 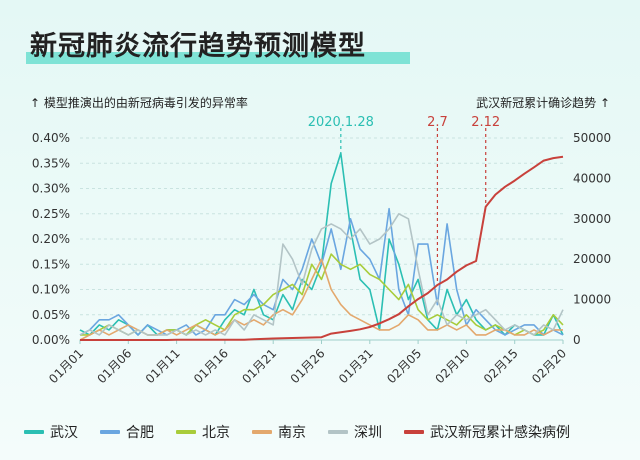 I want to click on legend-item: 武汉, so click(x=51, y=432).